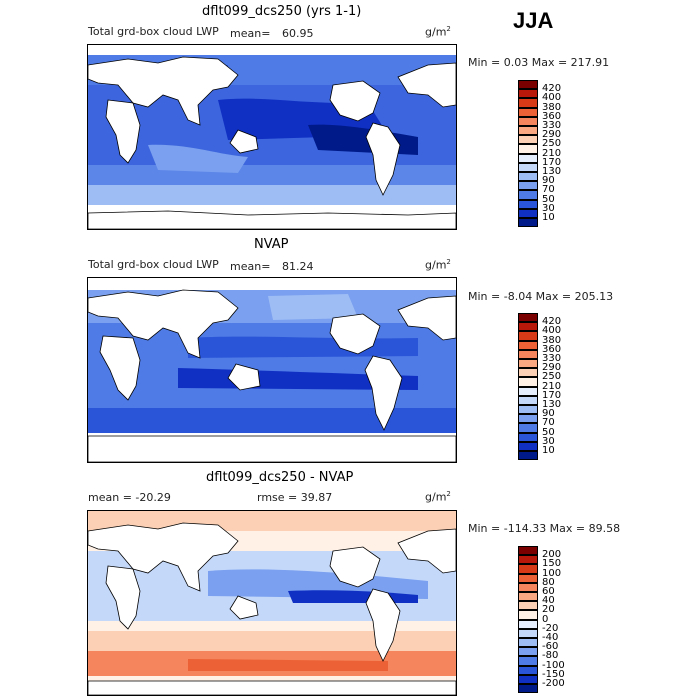 This screenshot has height=700, width=700. What do you see at coordinates (553, 665) in the screenshot?
I see `colorbar-tick-label: -100` at bounding box center [553, 665].